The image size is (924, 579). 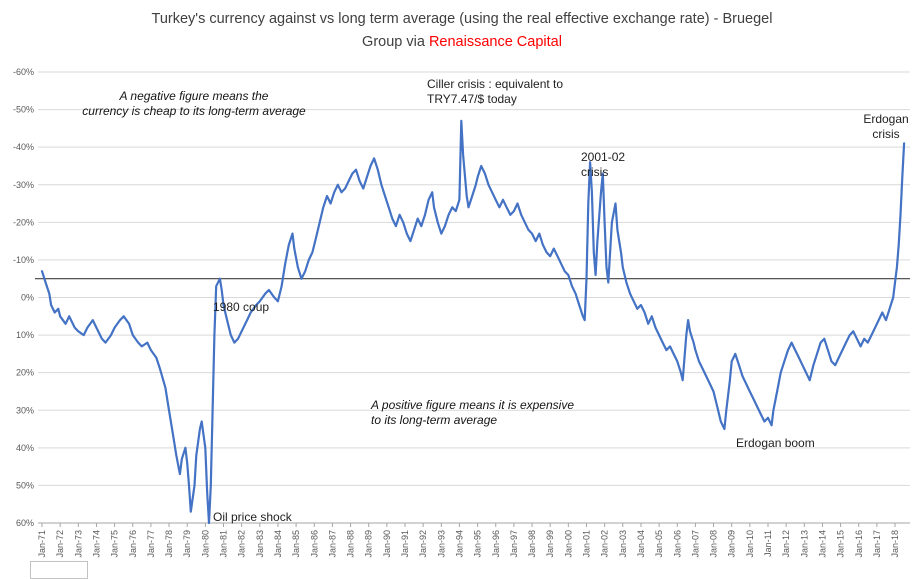 What do you see at coordinates (895, 544) in the screenshot?
I see `svg-text: Jan-18` at bounding box center [895, 544].